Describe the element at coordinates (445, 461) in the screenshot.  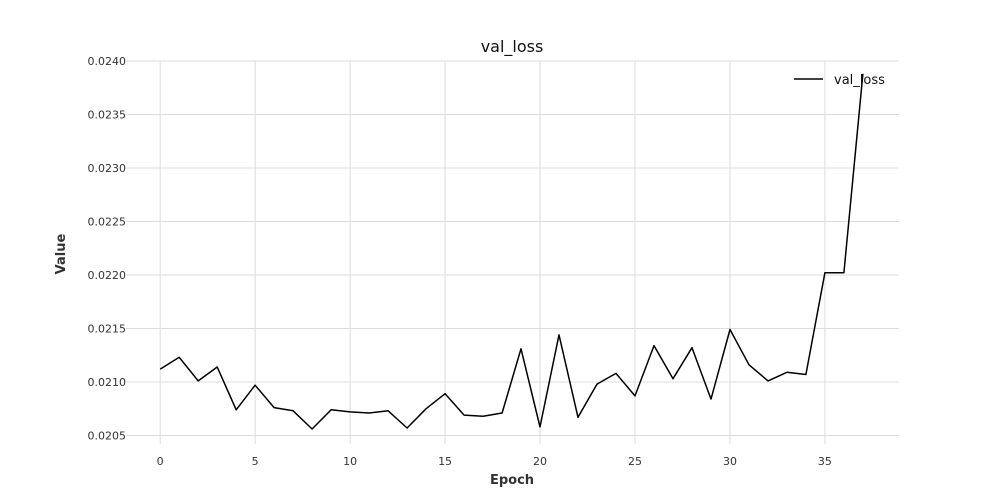
I see `x-tick-label: 15` at that location.